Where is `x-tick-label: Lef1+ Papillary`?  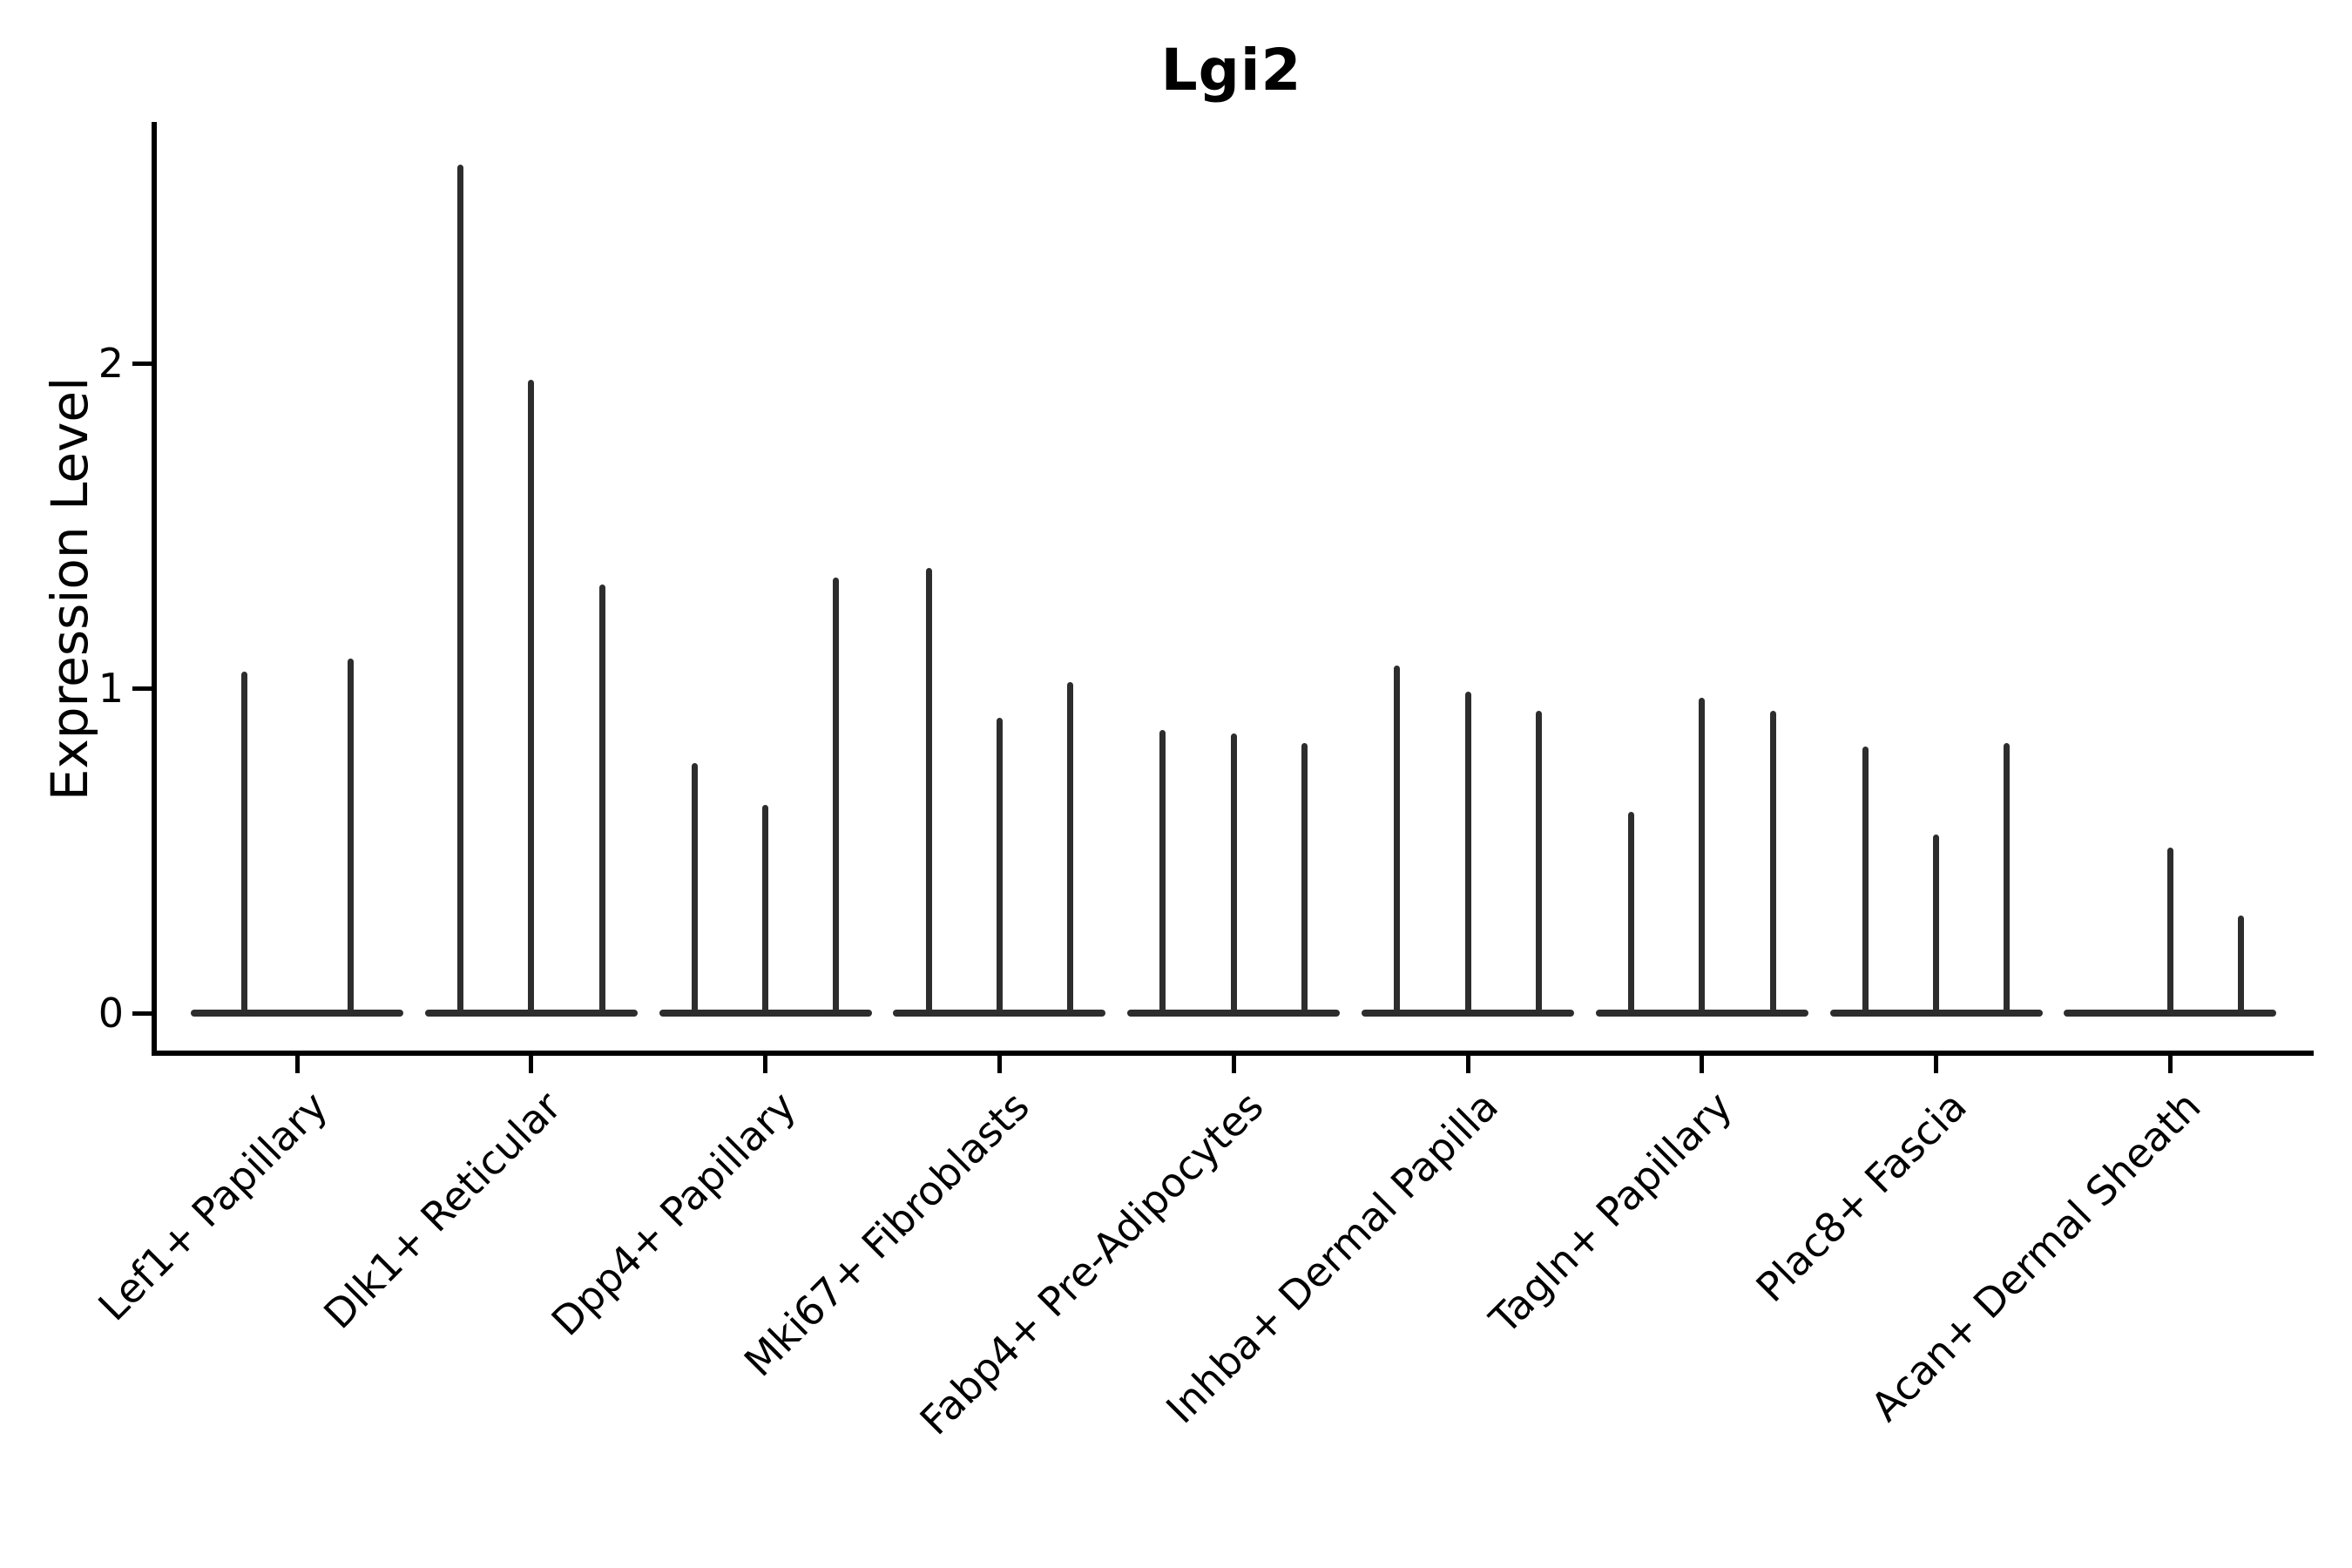 x-tick-label: Lef1+ Papillary is located at coordinates (212, 1206).